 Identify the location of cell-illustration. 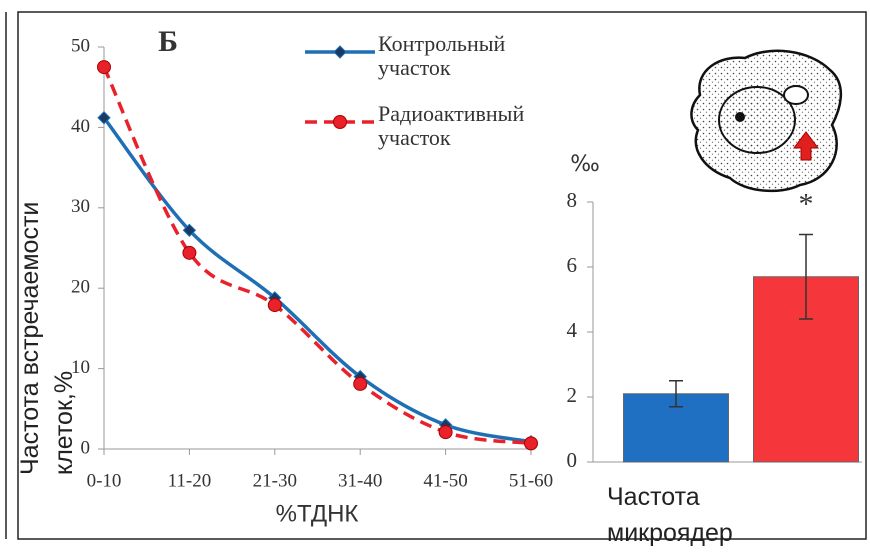
(766, 121).